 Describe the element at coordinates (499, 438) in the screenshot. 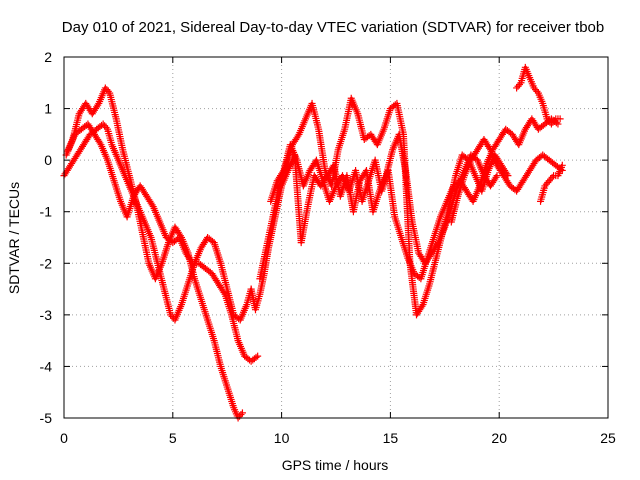

I see `x-tick-label: 20` at that location.